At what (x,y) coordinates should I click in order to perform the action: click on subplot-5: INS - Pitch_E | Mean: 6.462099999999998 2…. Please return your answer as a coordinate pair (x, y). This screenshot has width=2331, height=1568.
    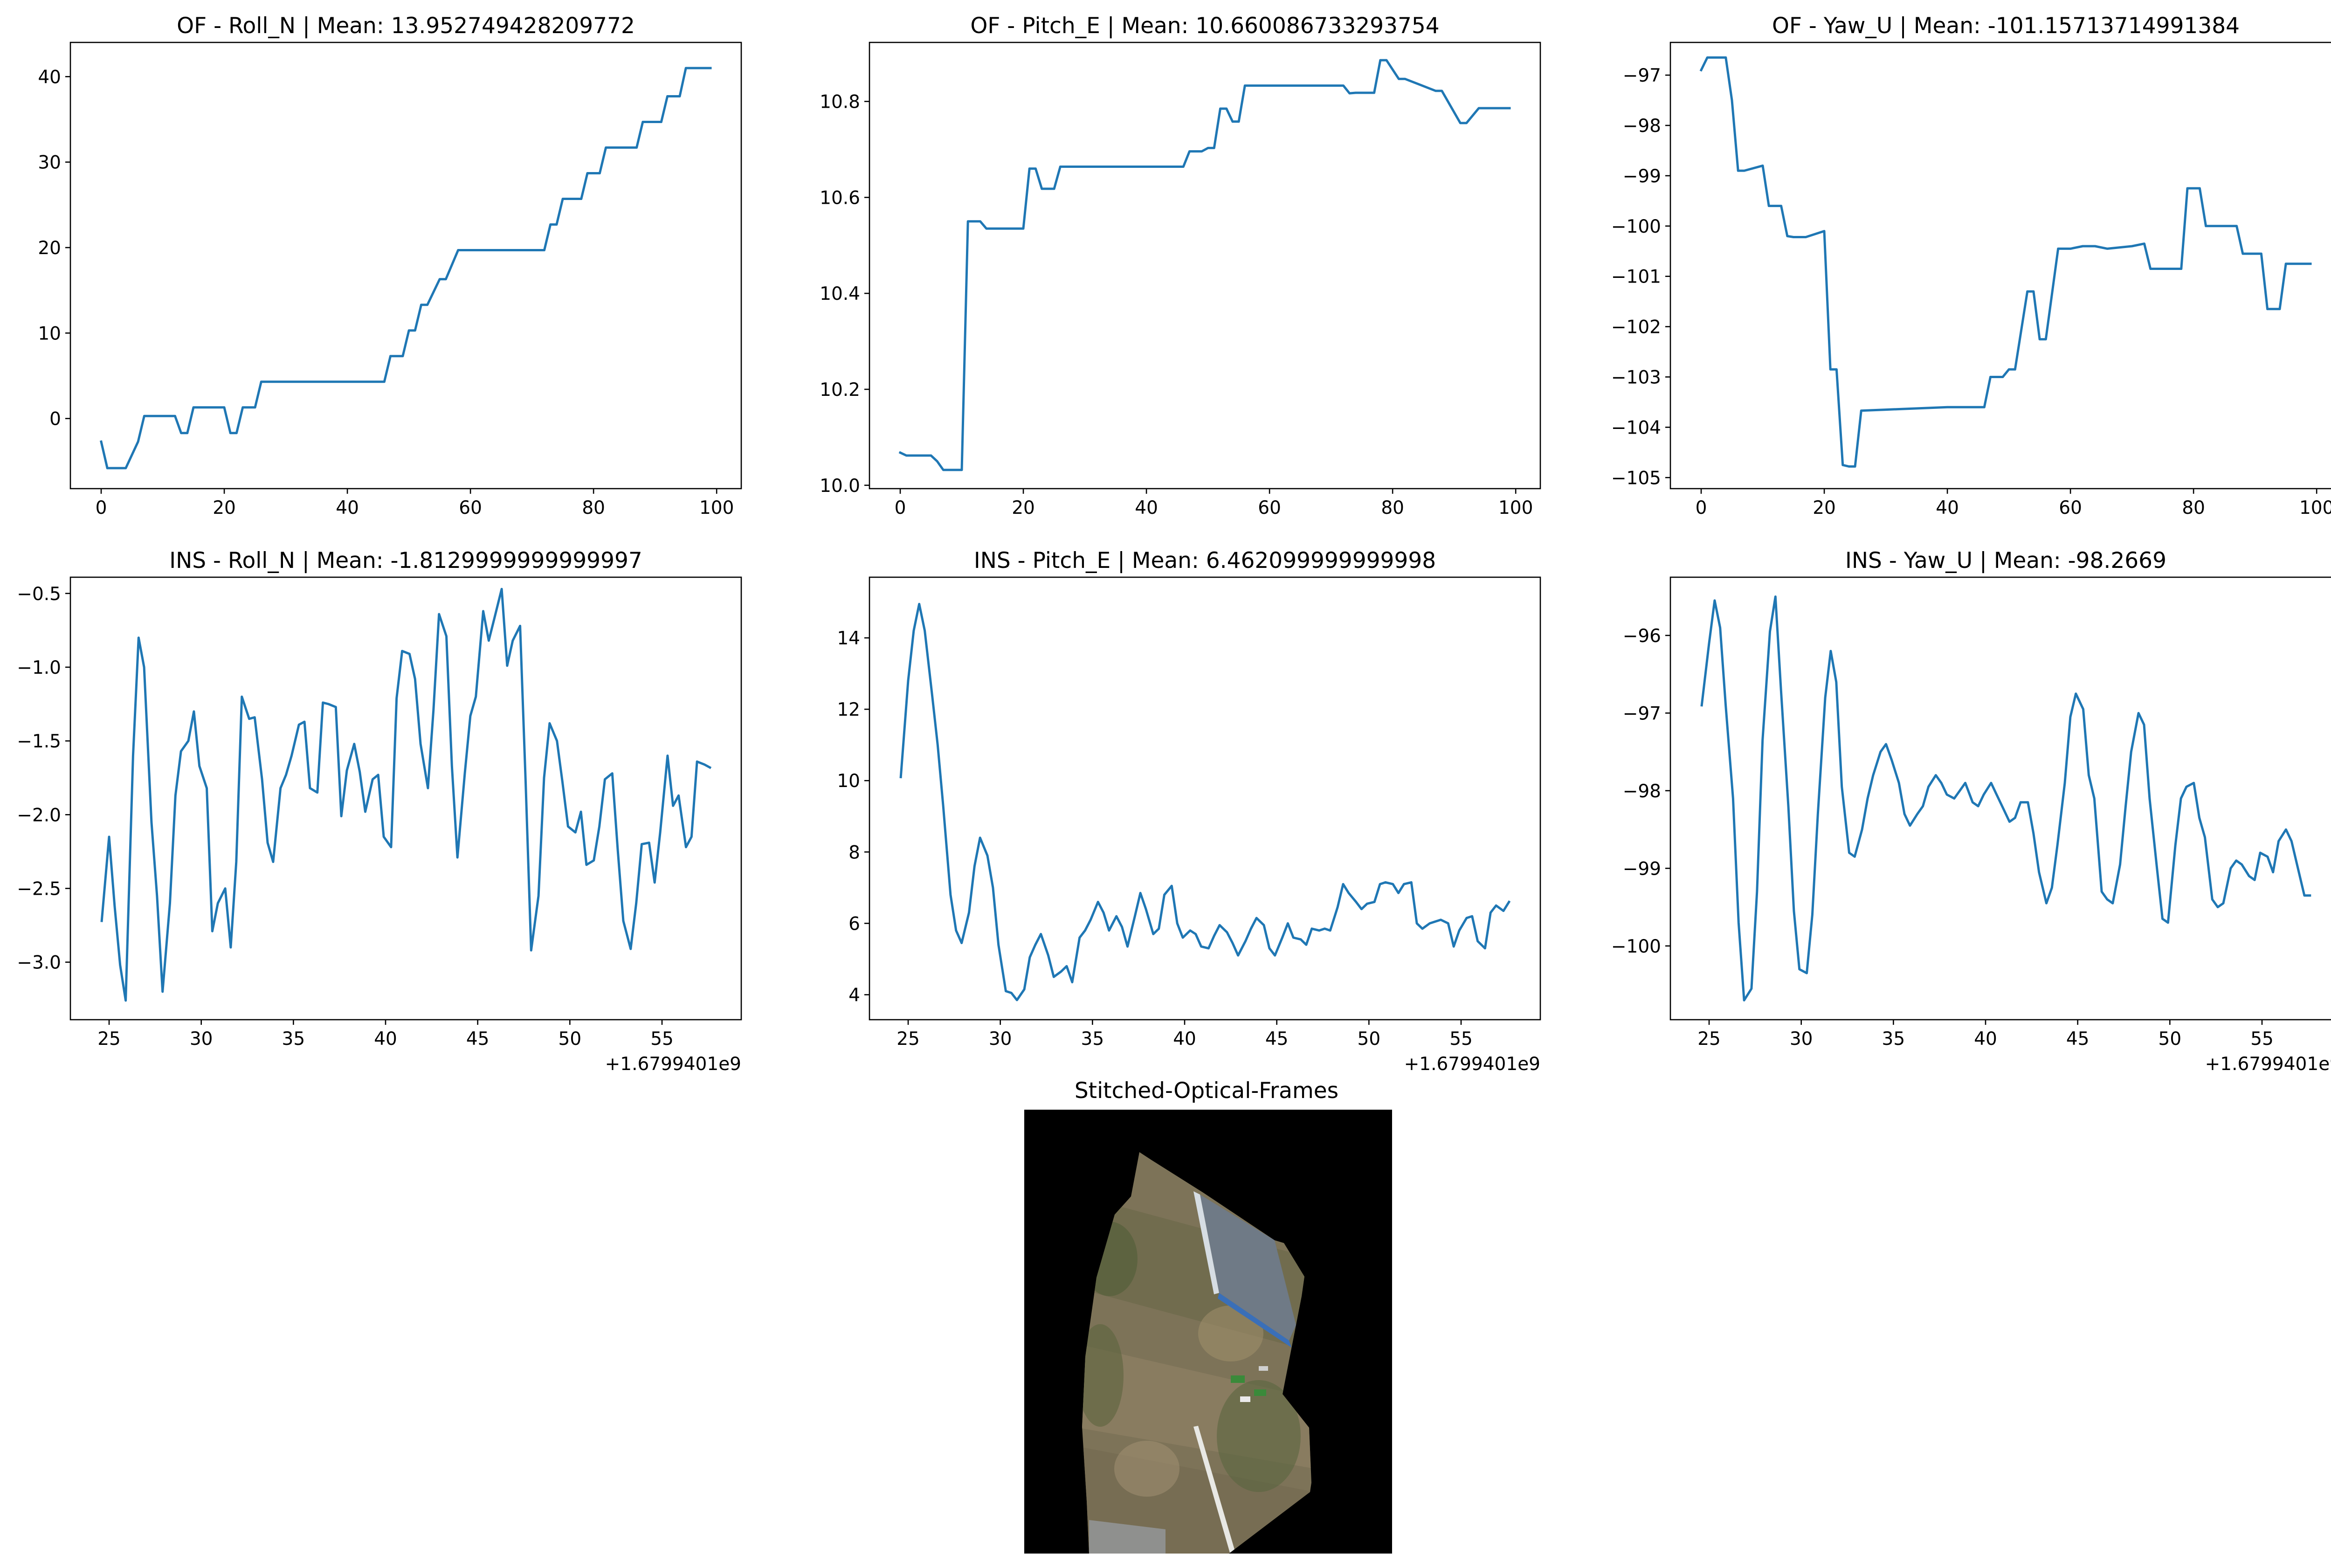
    Looking at the image, I should click on (1189, 811).